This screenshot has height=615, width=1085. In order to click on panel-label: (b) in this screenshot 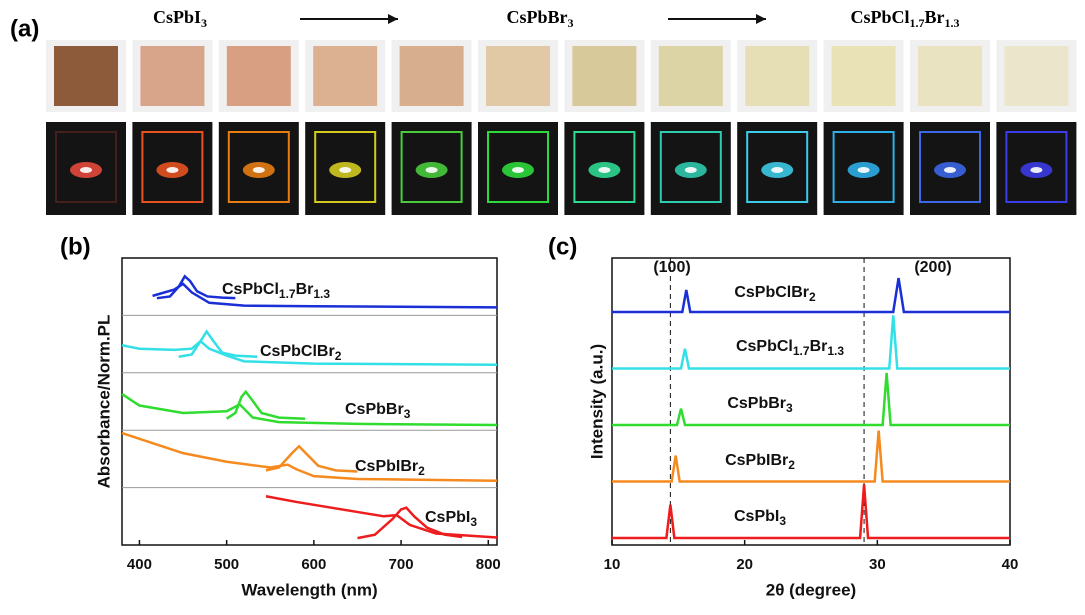, I will do `click(75, 246)`.